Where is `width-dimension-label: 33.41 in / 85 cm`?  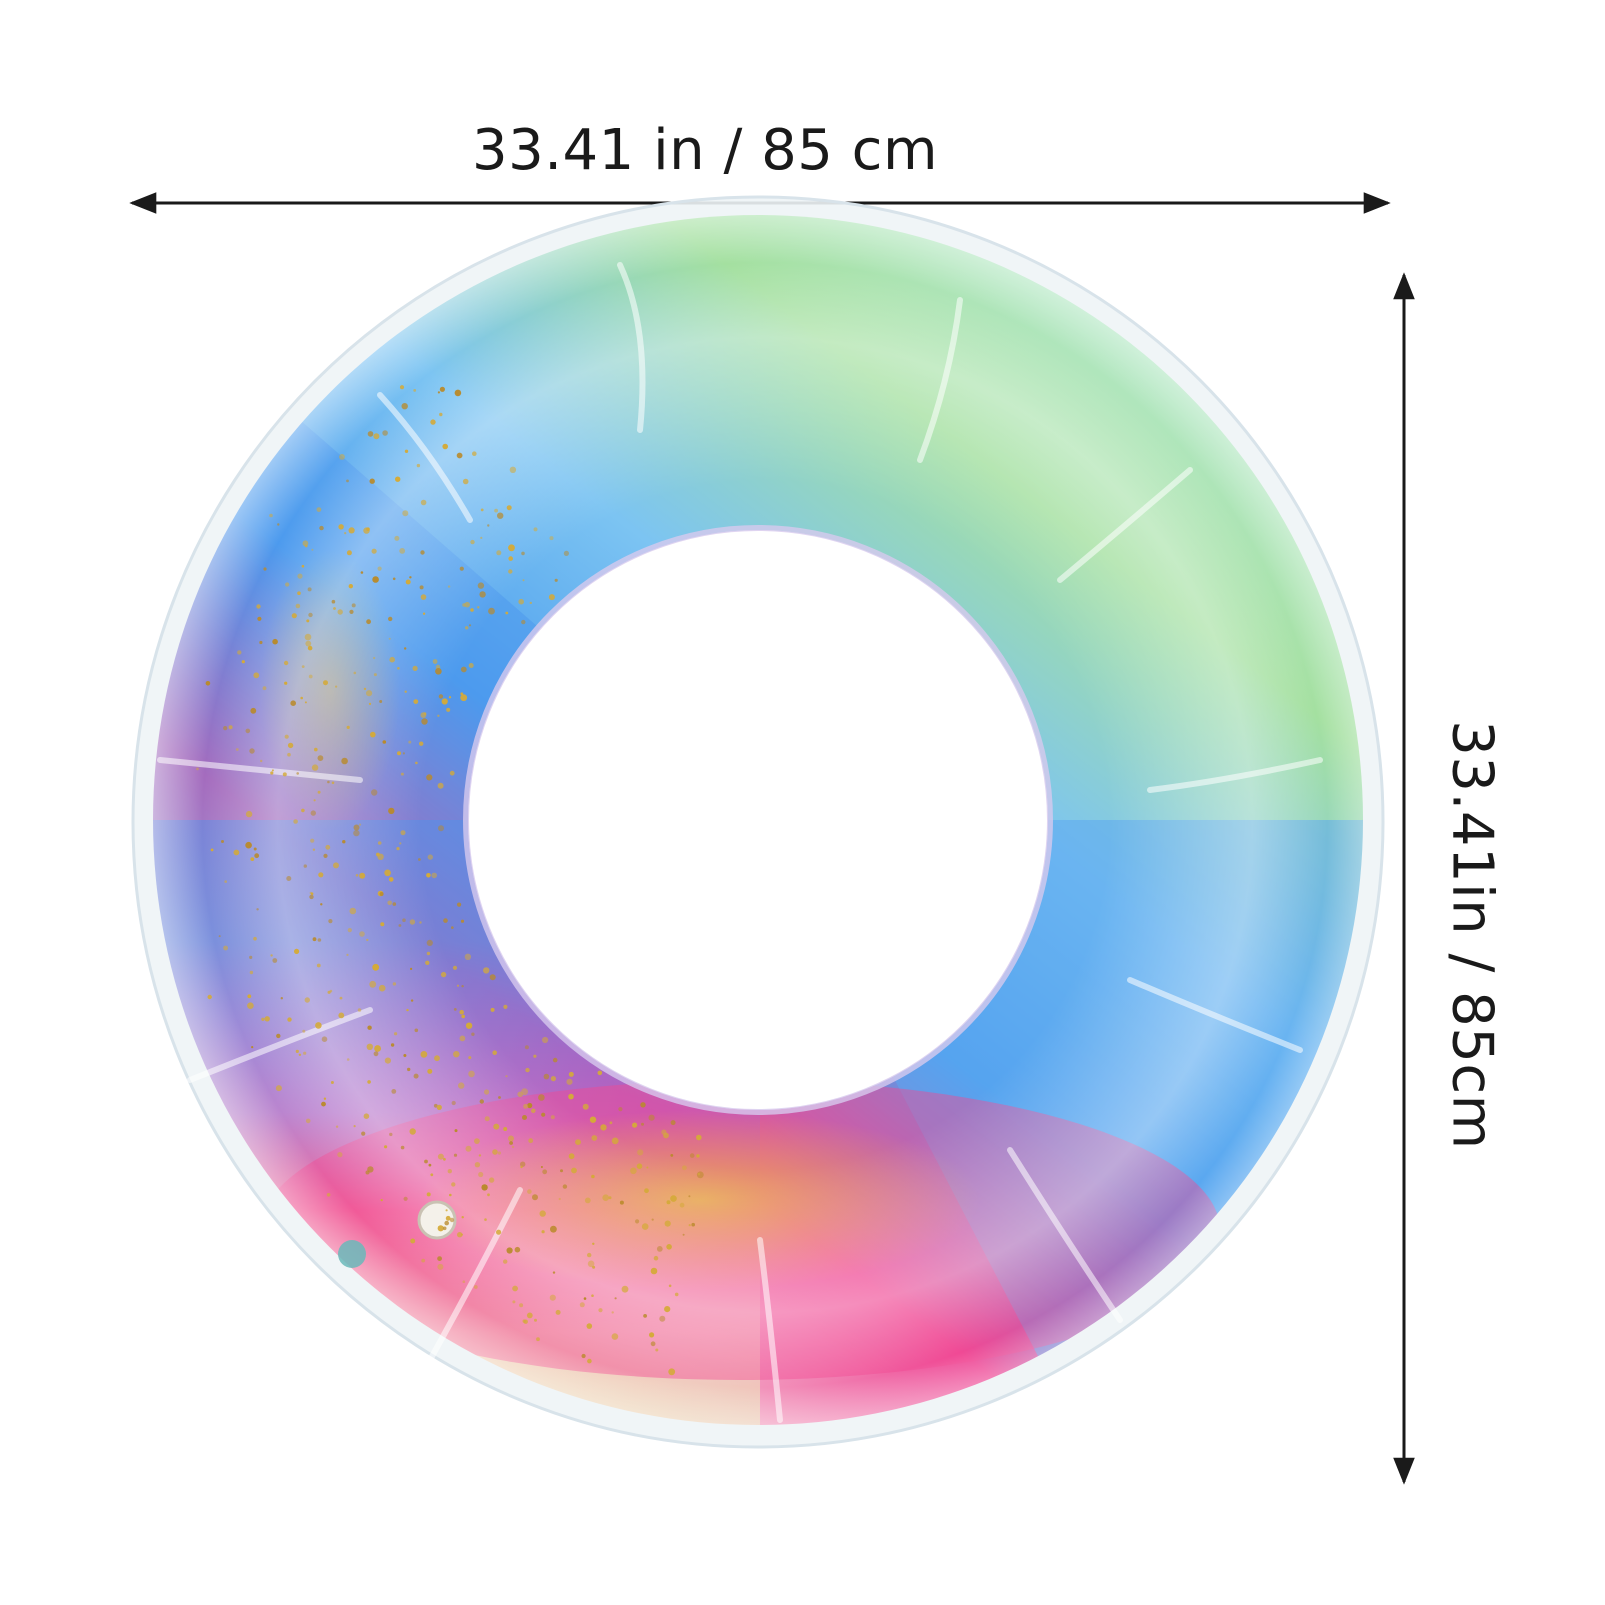
width-dimension-label: 33.41 in / 85 cm is located at coordinates (705, 150).